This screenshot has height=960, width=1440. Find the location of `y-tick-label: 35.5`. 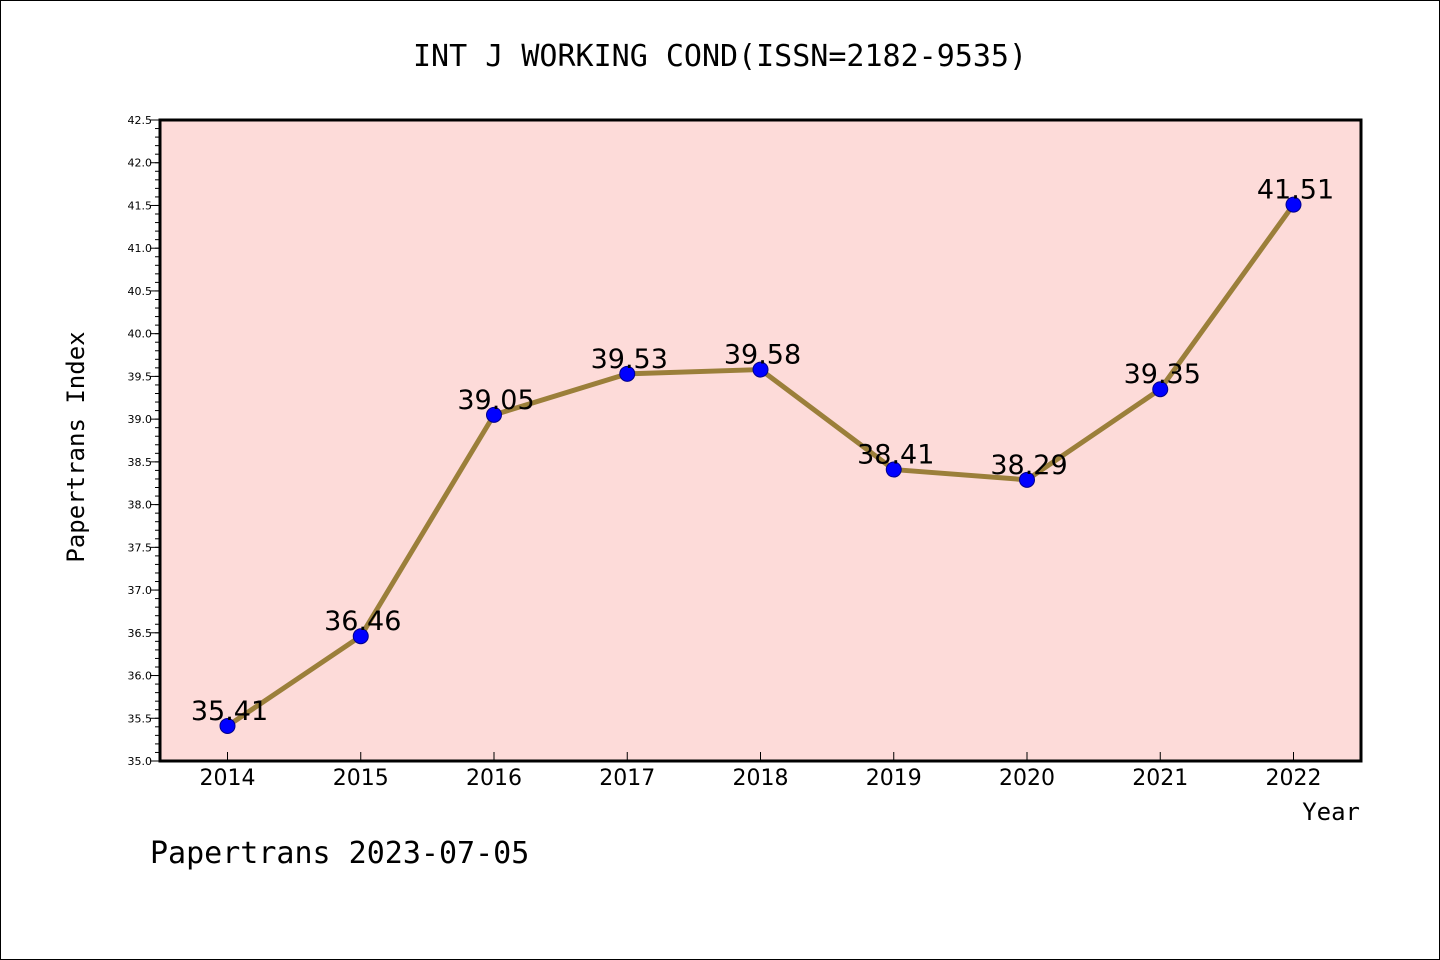

y-tick-label: 35.5 is located at coordinates (140, 718).